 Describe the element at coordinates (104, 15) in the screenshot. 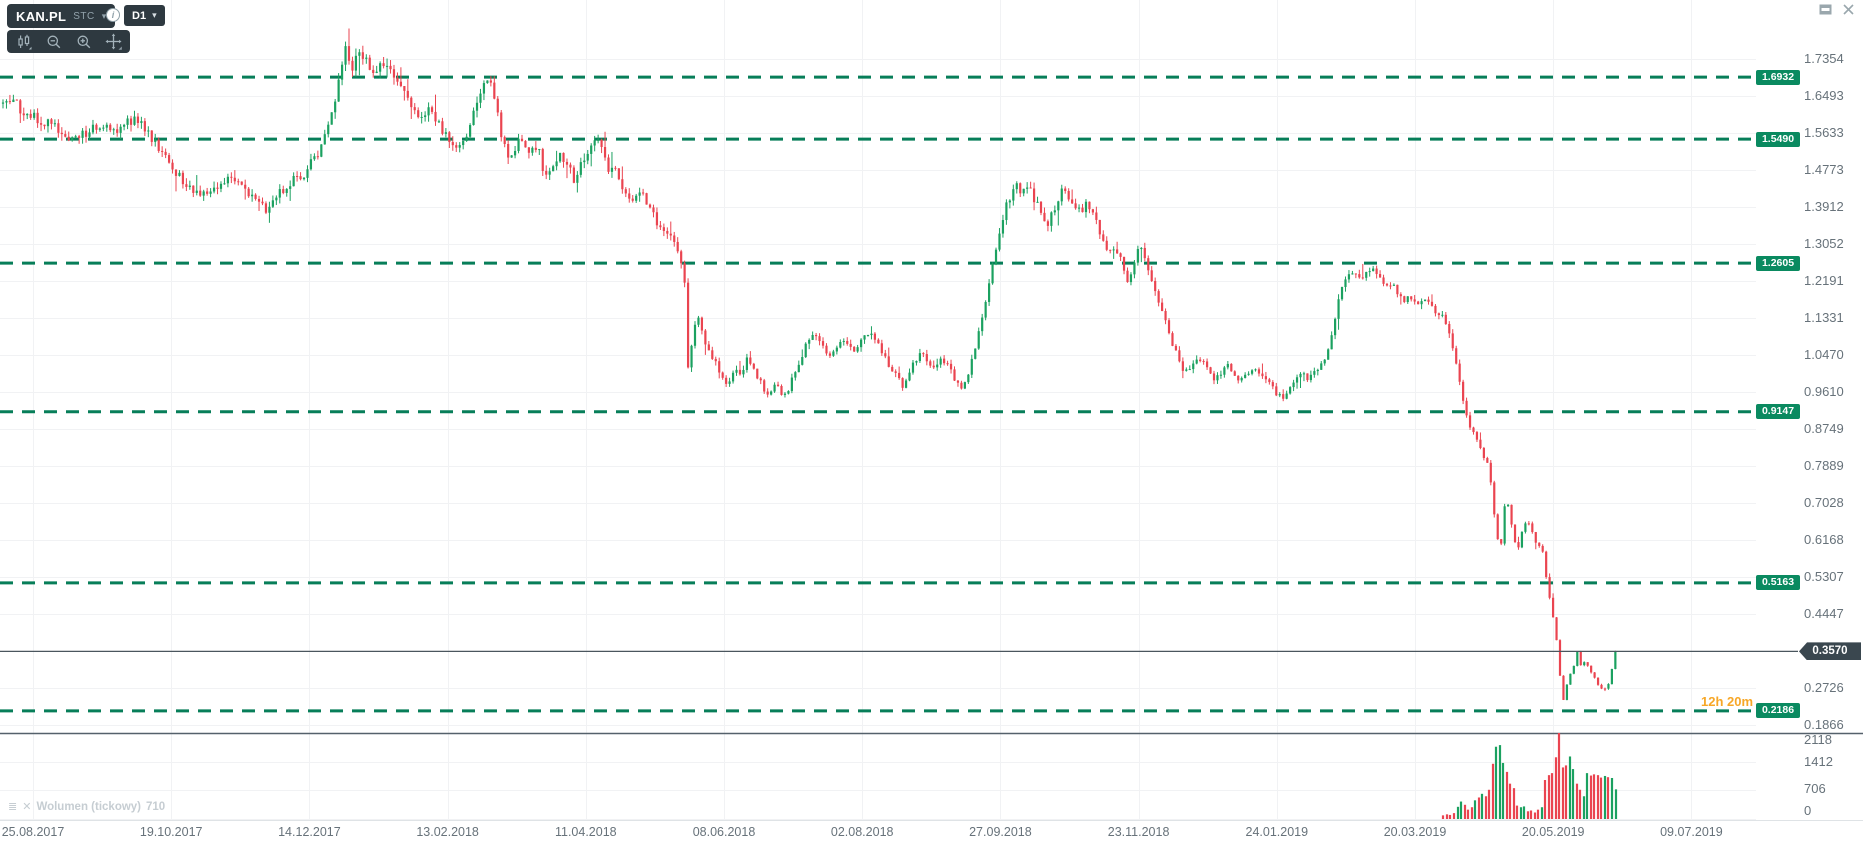

I see `chevron-down-icon: ▾` at that location.